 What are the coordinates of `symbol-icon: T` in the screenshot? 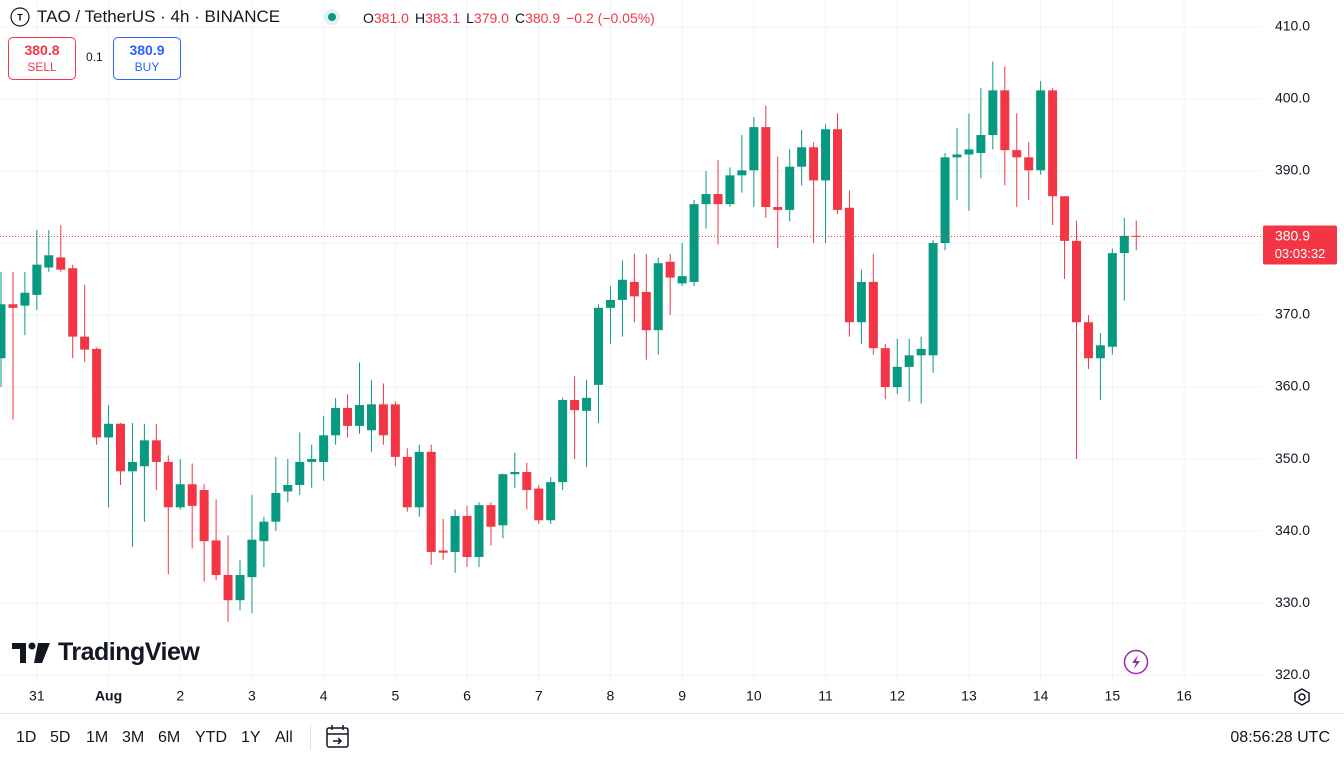 It's located at (20, 17).